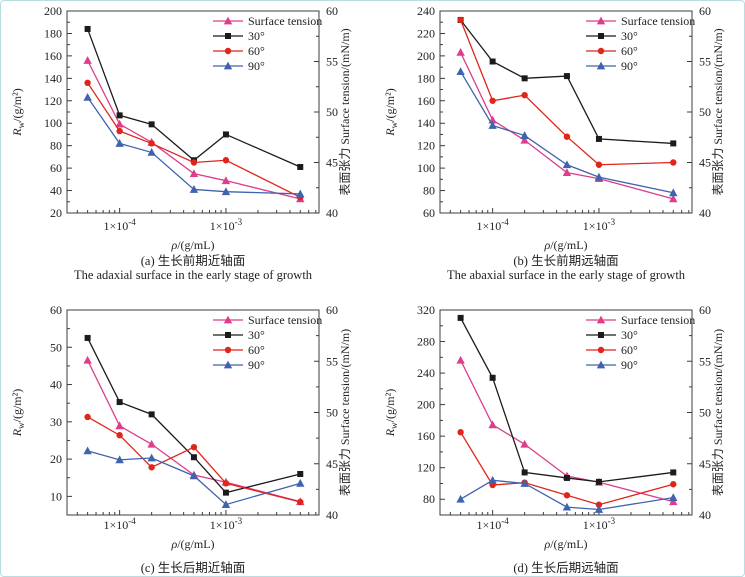 This screenshot has height=577, width=745. What do you see at coordinates (239, 335) in the screenshot?
I see `legend-item: 30°` at bounding box center [239, 335].